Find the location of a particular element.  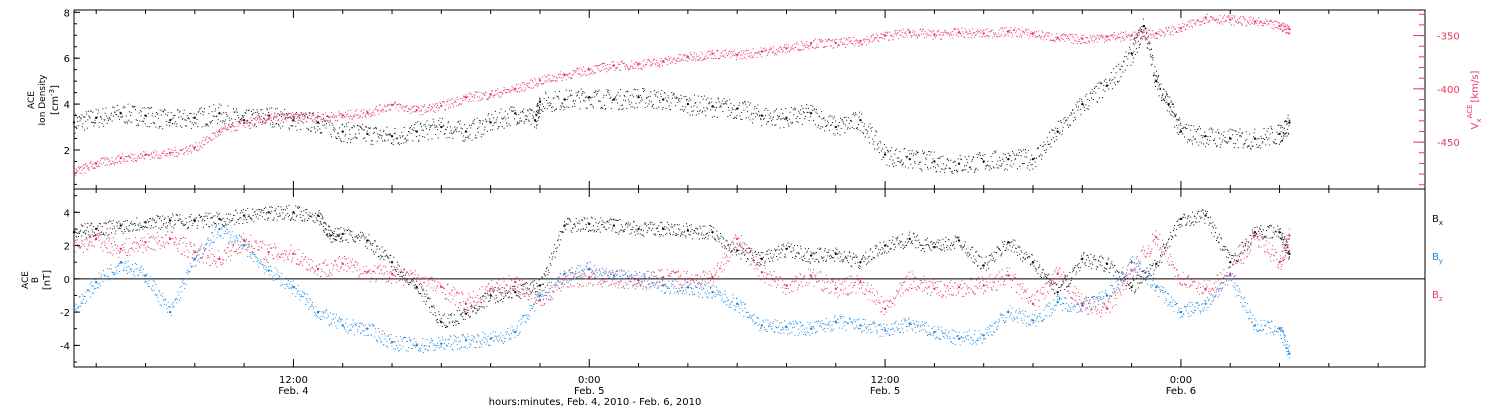

vx-point is located at coordinates (688, 57).